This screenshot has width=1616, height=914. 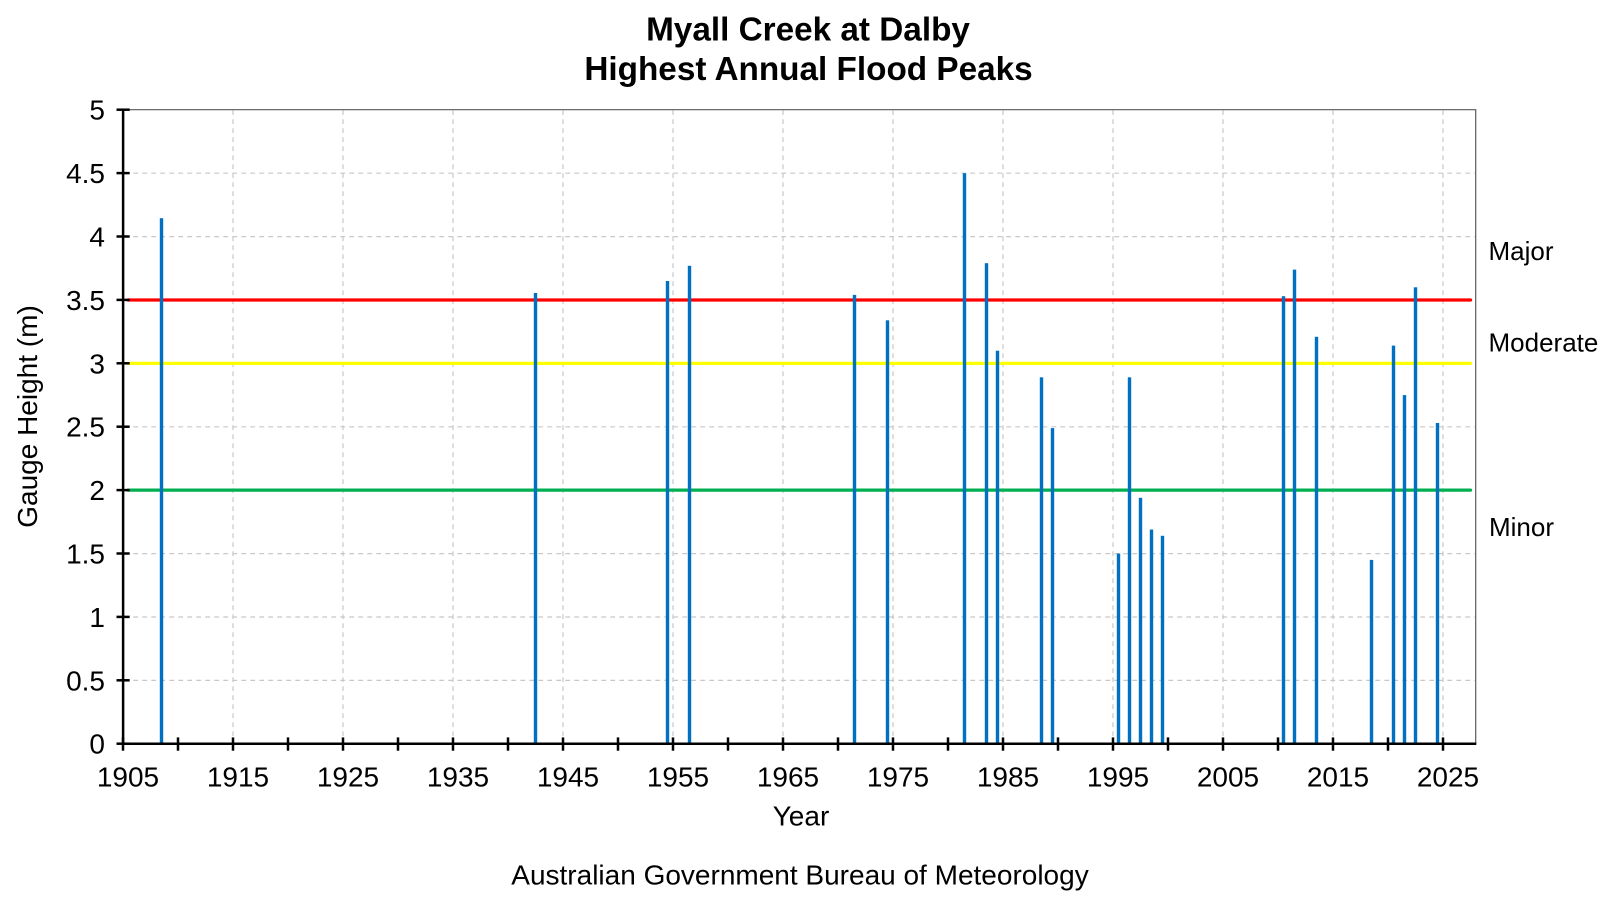 I want to click on svg-text: 2.5, so click(x=85, y=427).